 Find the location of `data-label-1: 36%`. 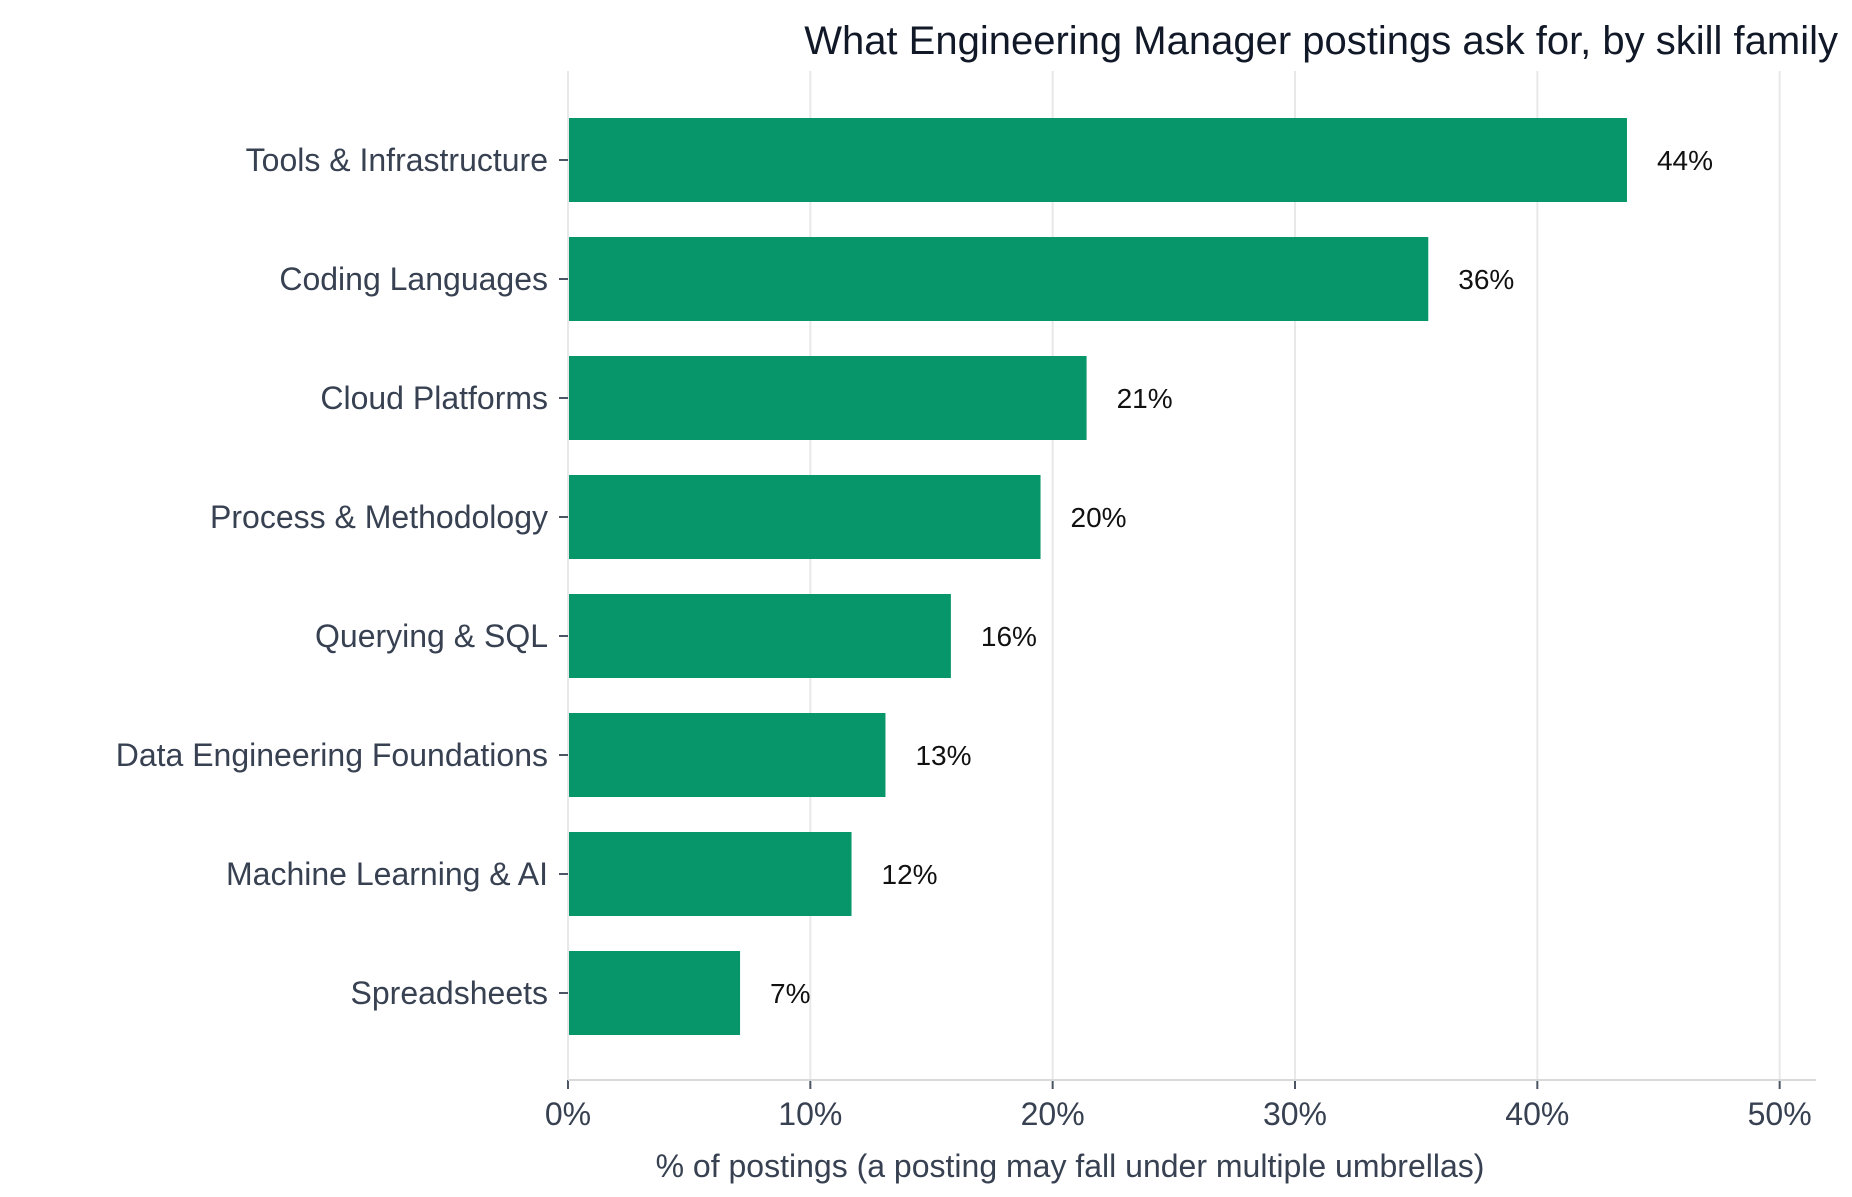

data-label-1: 36% is located at coordinates (1486, 279).